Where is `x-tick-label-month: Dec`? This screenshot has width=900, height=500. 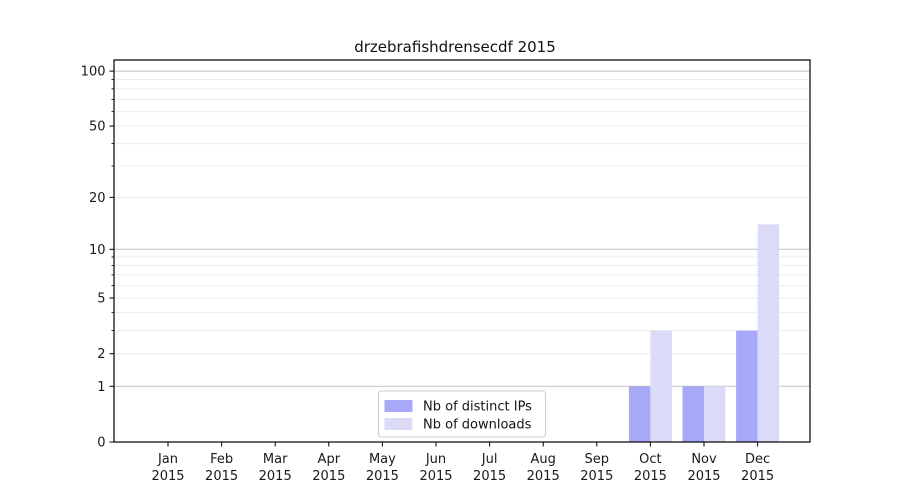 x-tick-label-month: Dec is located at coordinates (757, 459).